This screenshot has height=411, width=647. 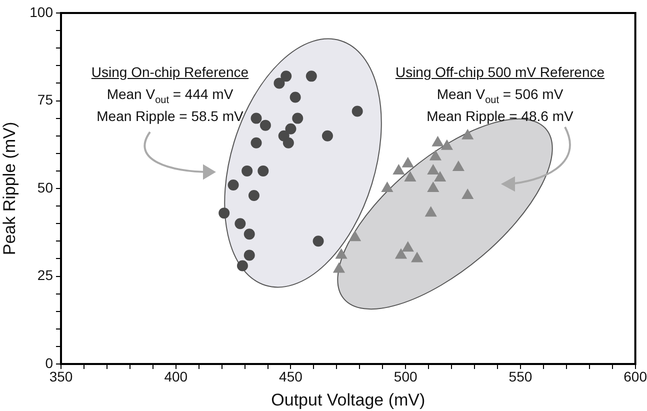 I want to click on x-tick-label: 500, so click(x=406, y=376).